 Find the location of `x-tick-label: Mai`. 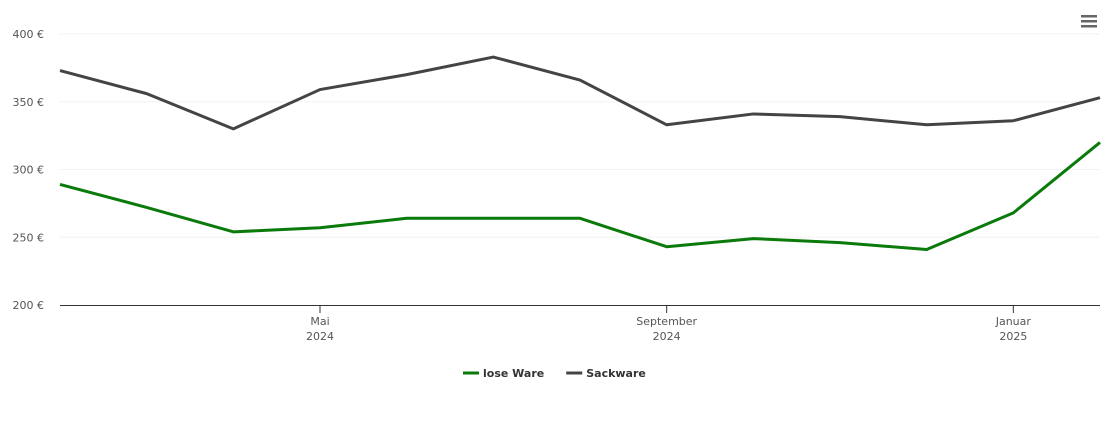

x-tick-label: Mai is located at coordinates (319, 321).